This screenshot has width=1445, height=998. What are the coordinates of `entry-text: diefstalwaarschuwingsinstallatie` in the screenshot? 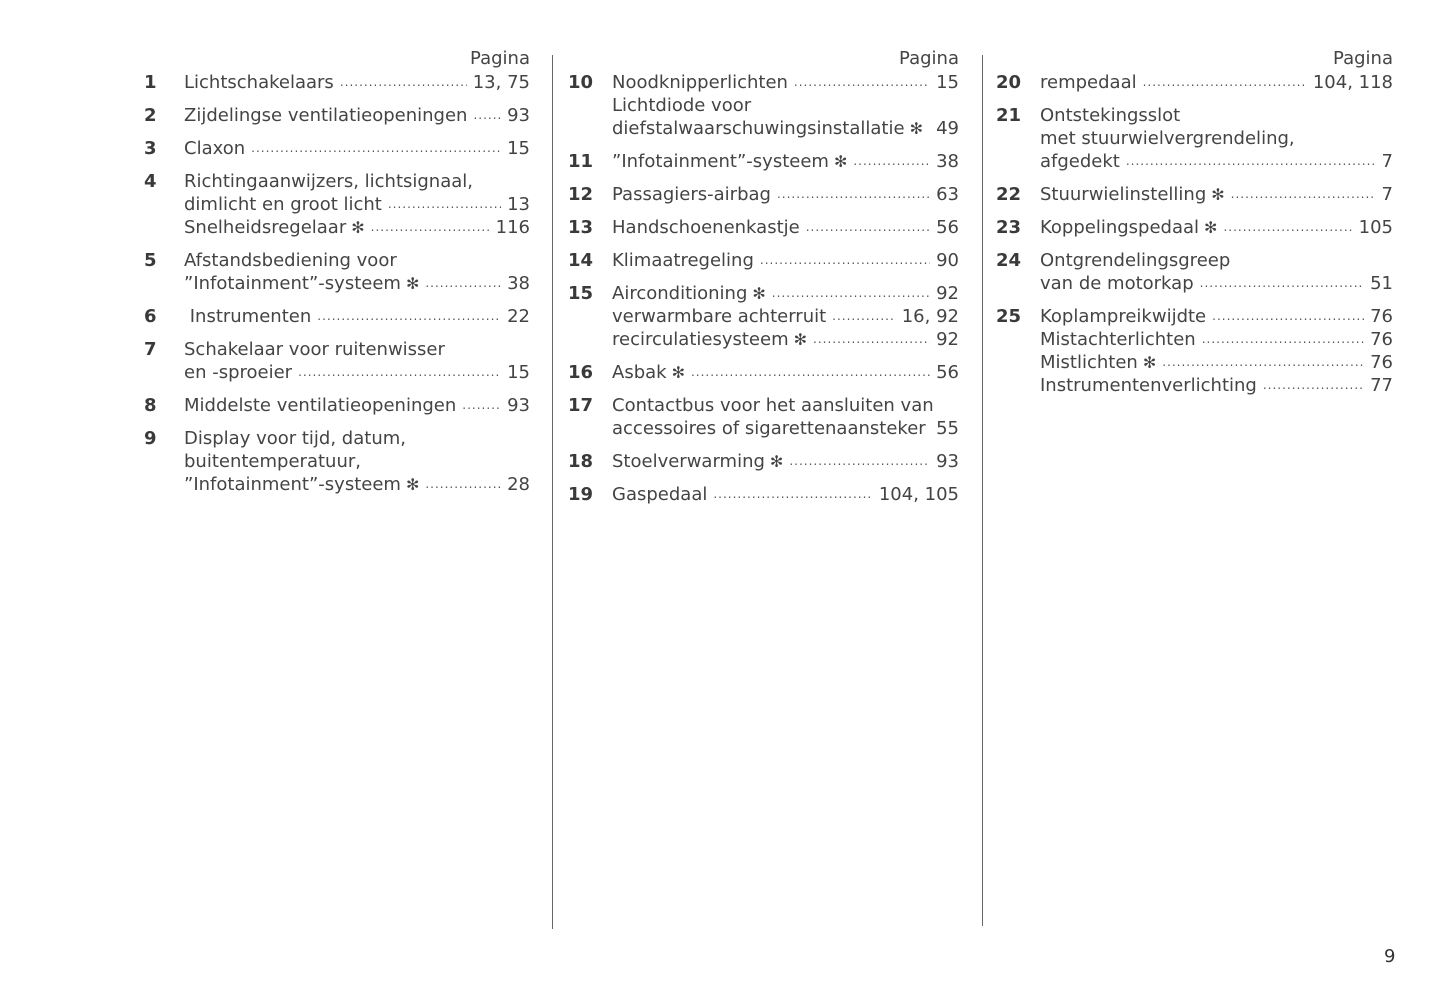 It's located at (758, 128).